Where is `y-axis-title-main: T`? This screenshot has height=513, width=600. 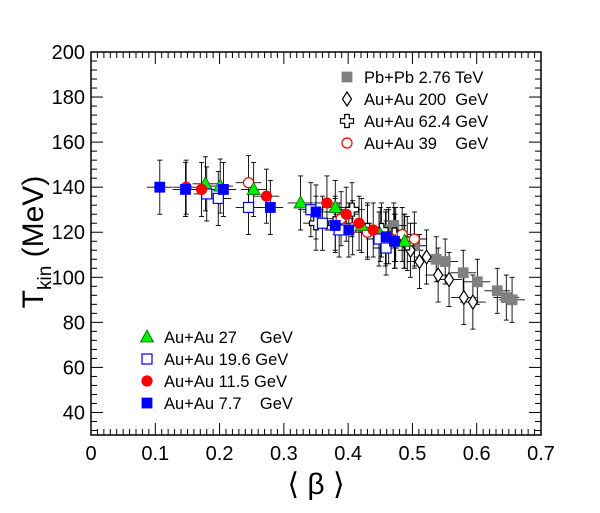
y-axis-title-main: T is located at coordinates (33, 299).